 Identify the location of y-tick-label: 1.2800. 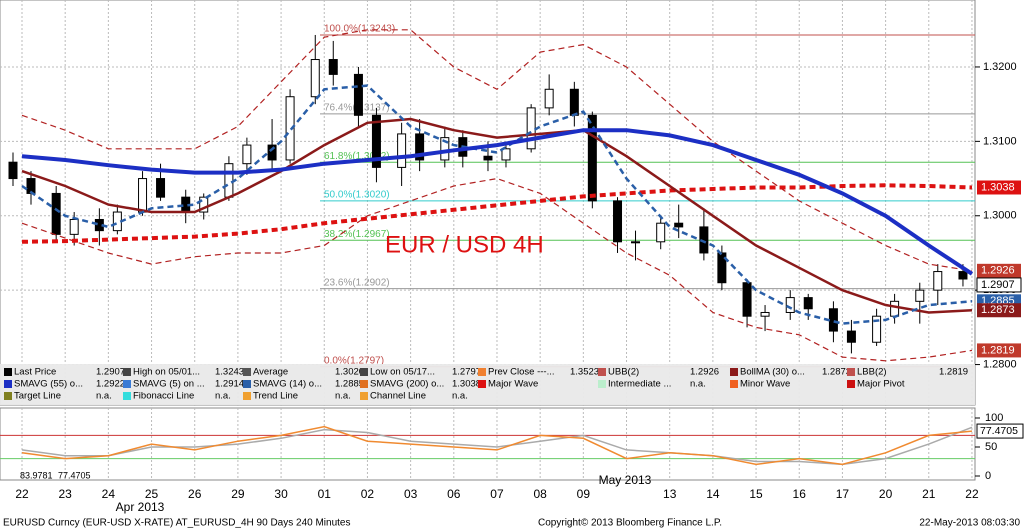
(1000, 364).